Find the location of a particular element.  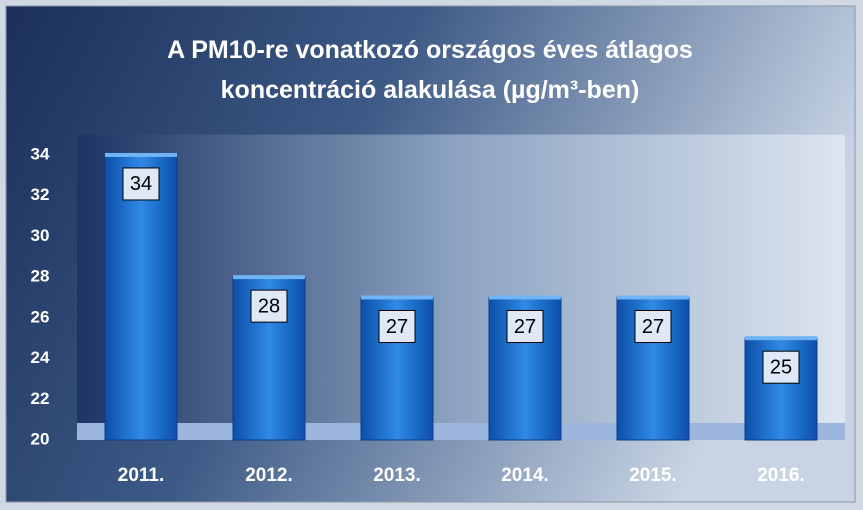

x-tick-label: 2012. is located at coordinates (269, 475).